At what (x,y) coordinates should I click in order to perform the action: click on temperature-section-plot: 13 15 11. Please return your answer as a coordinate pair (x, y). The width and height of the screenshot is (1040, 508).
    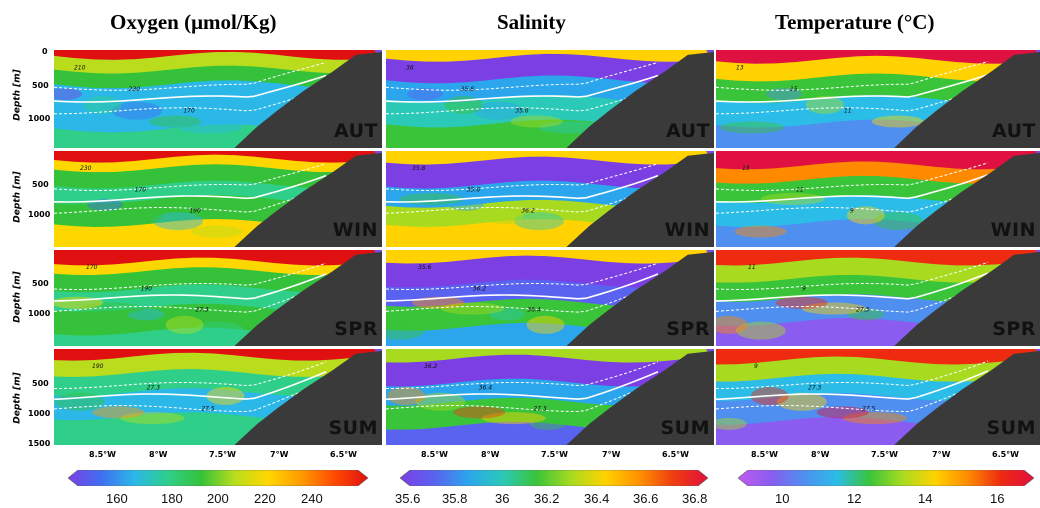
    Looking at the image, I should click on (878, 99).